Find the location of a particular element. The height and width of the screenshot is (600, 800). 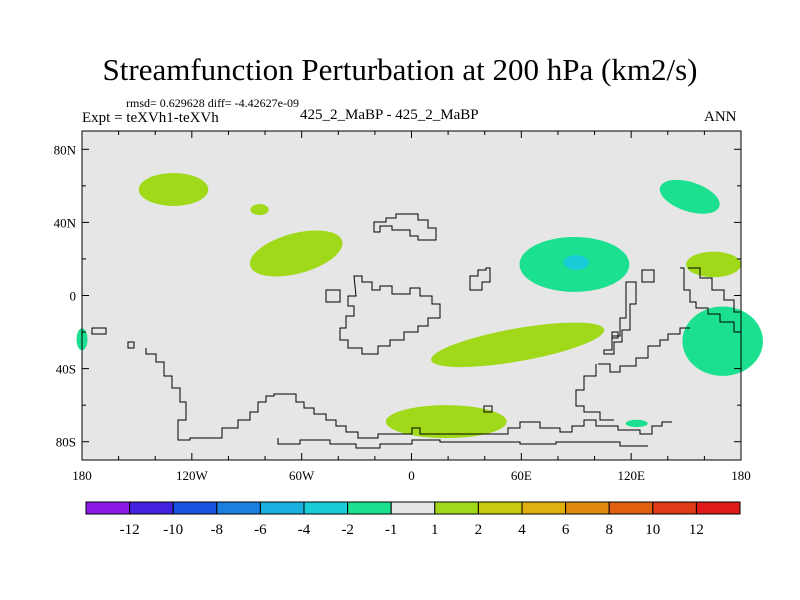

coastline-antarctica is located at coordinates (424, 417).